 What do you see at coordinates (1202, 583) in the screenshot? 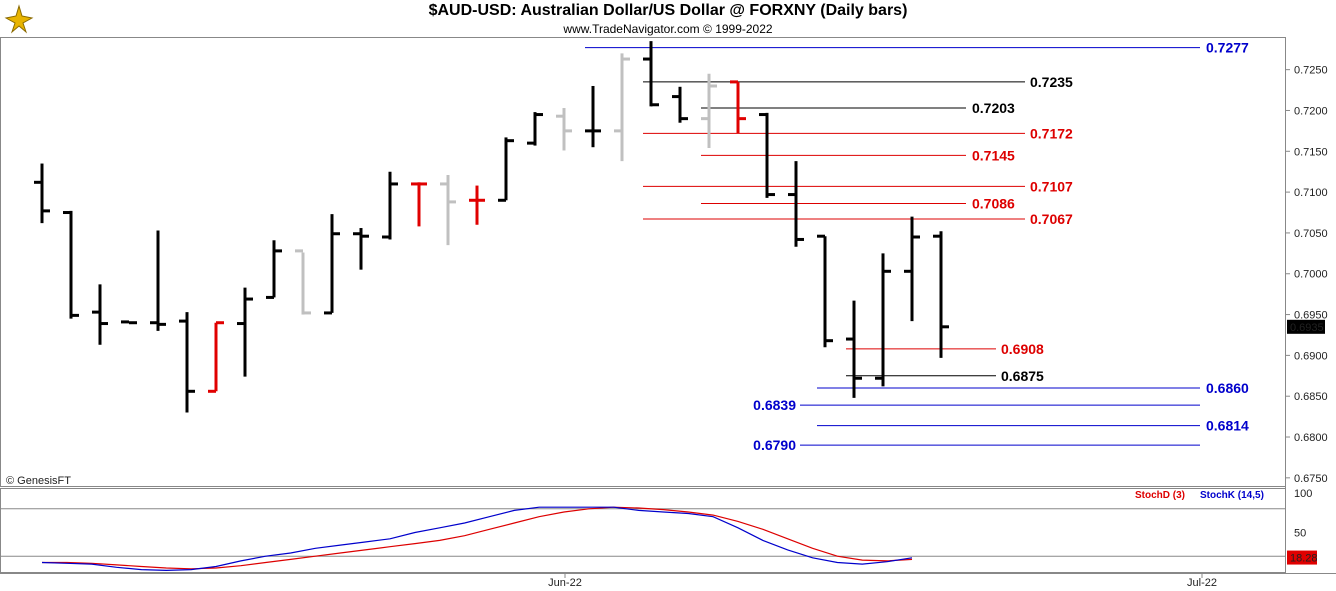
I see `time-tick-label: Jul-22` at bounding box center [1202, 583].